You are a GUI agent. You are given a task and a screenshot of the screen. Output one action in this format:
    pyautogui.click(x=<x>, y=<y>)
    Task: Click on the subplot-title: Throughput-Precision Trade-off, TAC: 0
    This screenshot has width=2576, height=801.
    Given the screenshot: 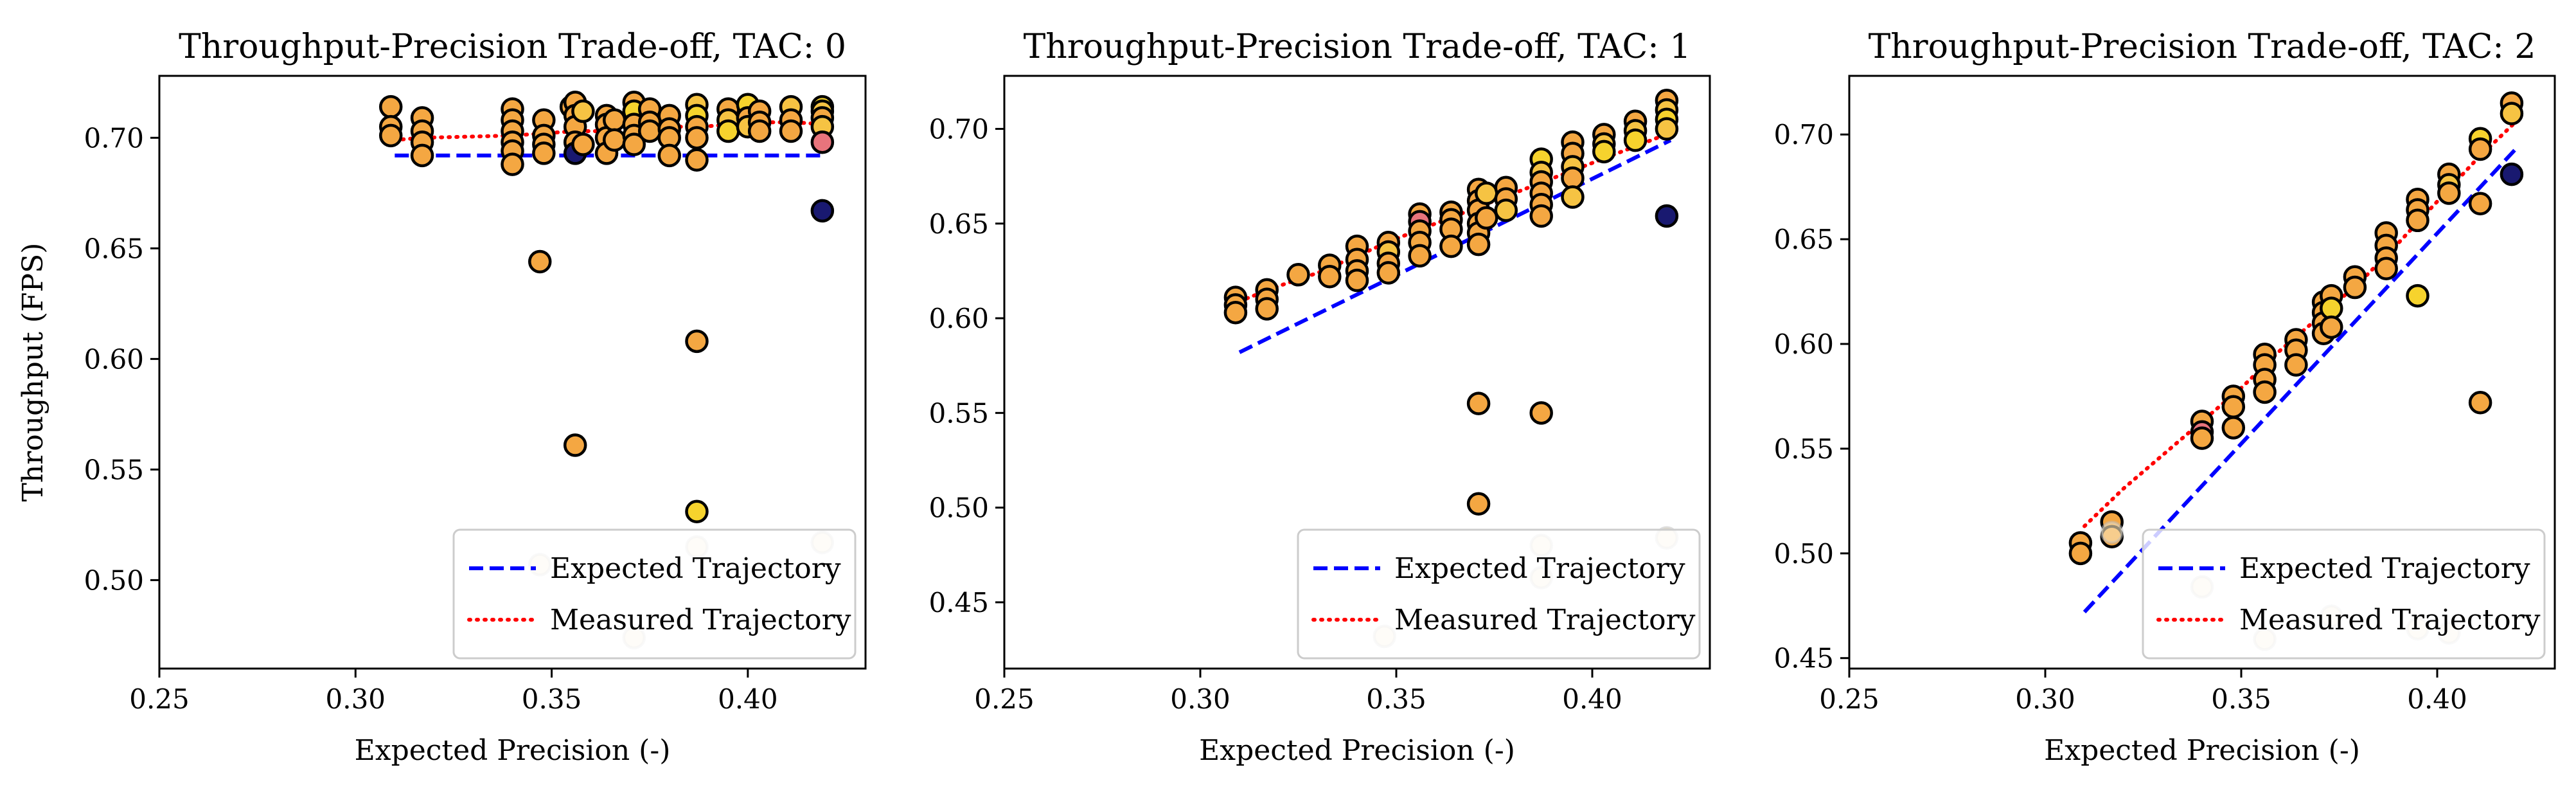 What is the action you would take?
    pyautogui.click(x=513, y=47)
    